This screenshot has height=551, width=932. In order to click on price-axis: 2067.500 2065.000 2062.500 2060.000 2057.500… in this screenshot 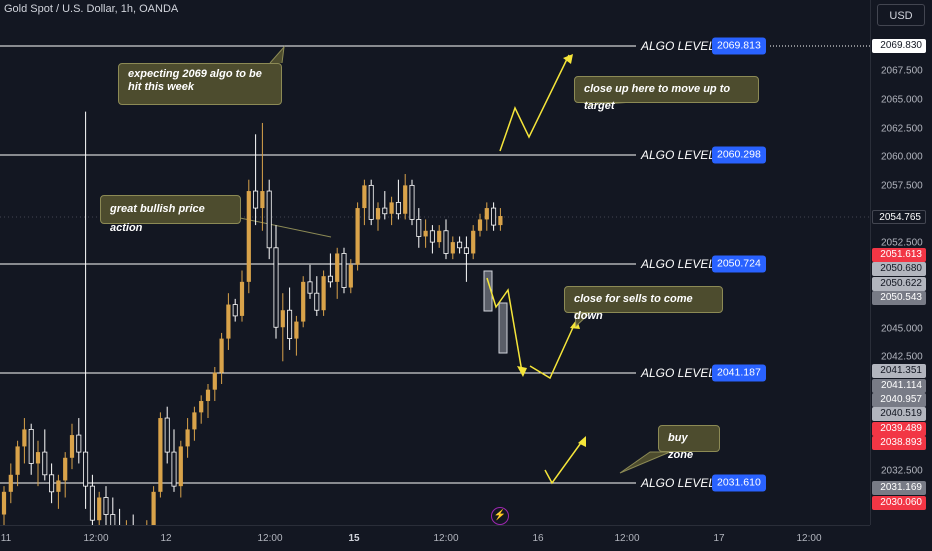, I will do `click(901, 262)`.